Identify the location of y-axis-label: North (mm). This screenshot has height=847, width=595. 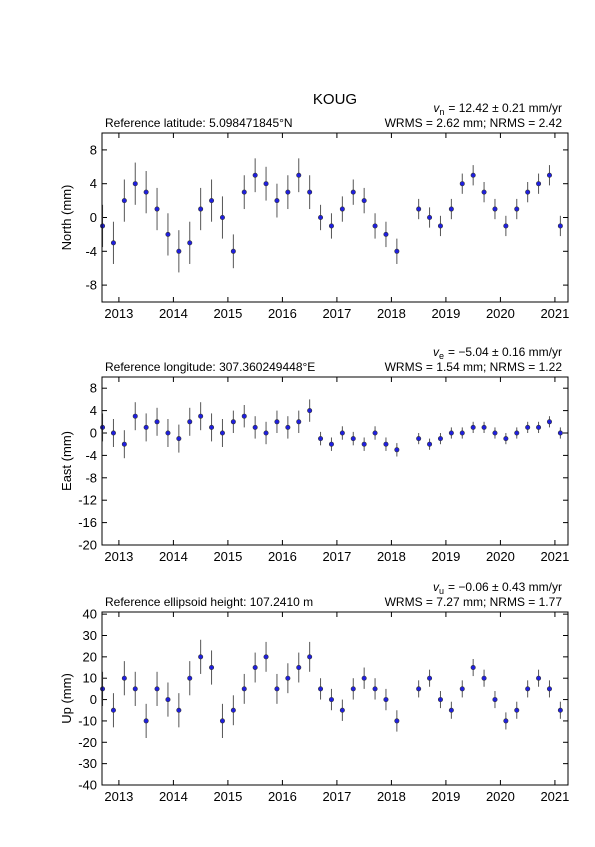
(66, 218).